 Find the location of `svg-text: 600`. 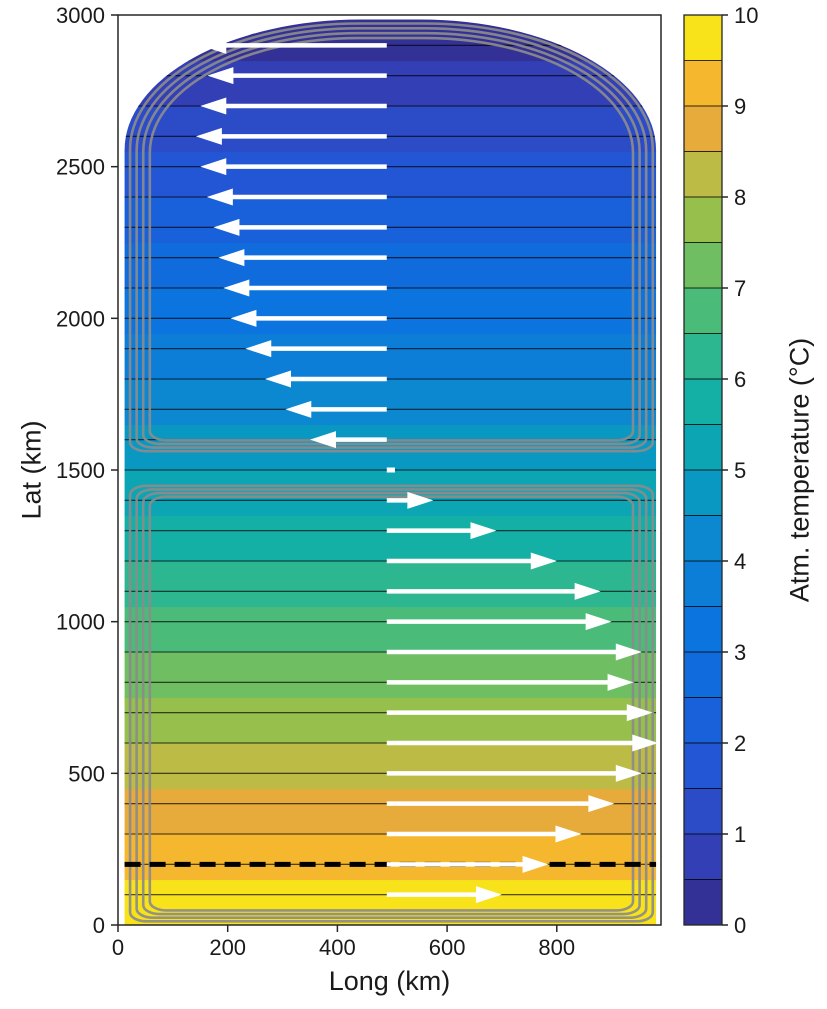

svg-text: 600 is located at coordinates (447, 947).